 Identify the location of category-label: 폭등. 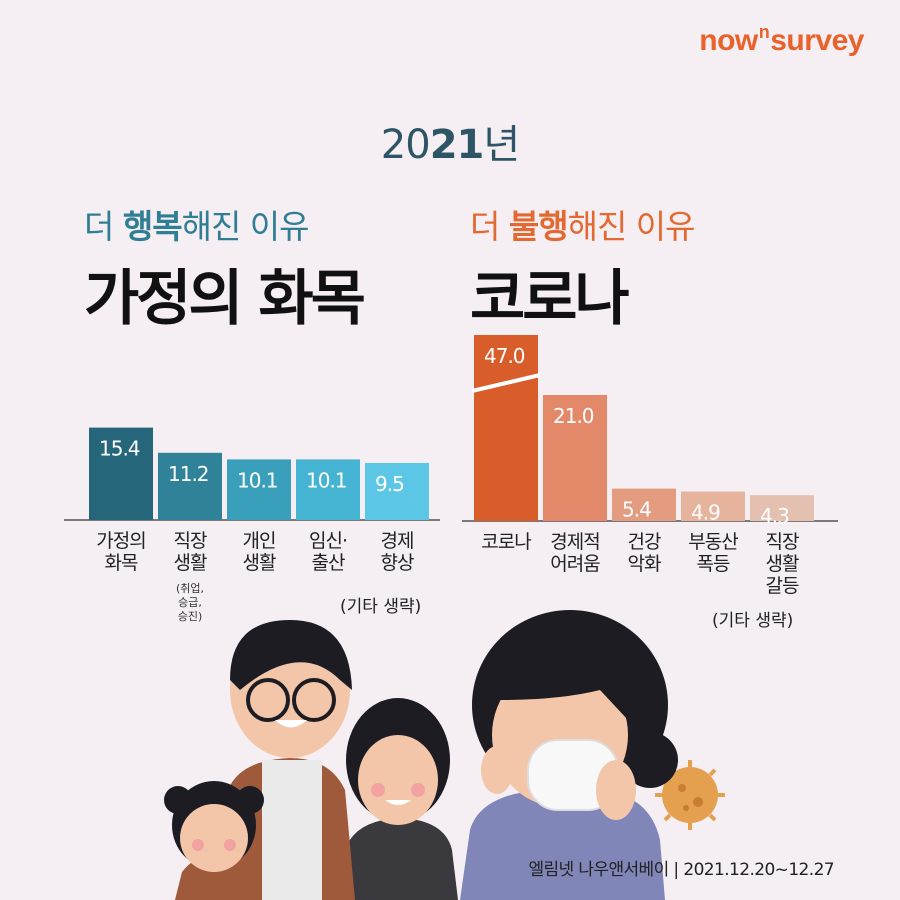
(713, 564).